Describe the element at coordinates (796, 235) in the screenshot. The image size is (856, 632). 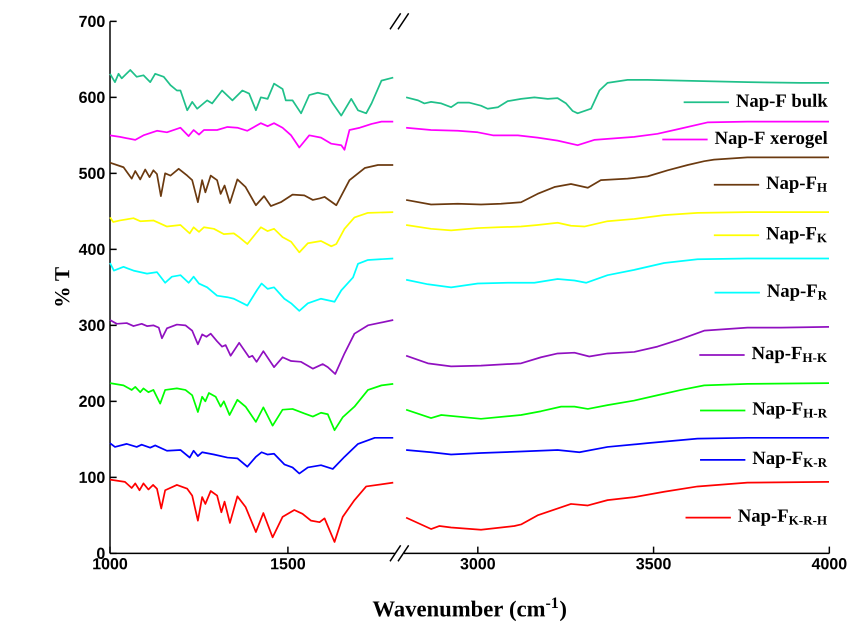
I see `legend-label: Nap-F$_{K}$` at that location.